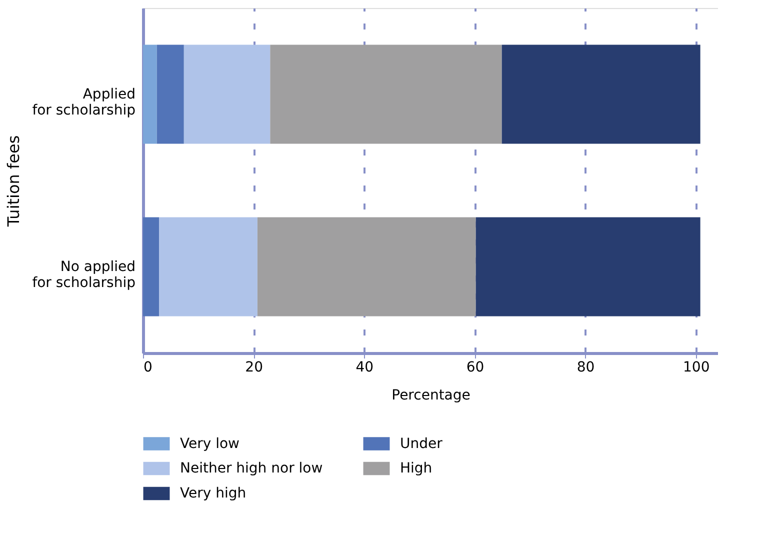  Describe the element at coordinates (210, 444) in the screenshot. I see `legend-label: Very low` at that location.